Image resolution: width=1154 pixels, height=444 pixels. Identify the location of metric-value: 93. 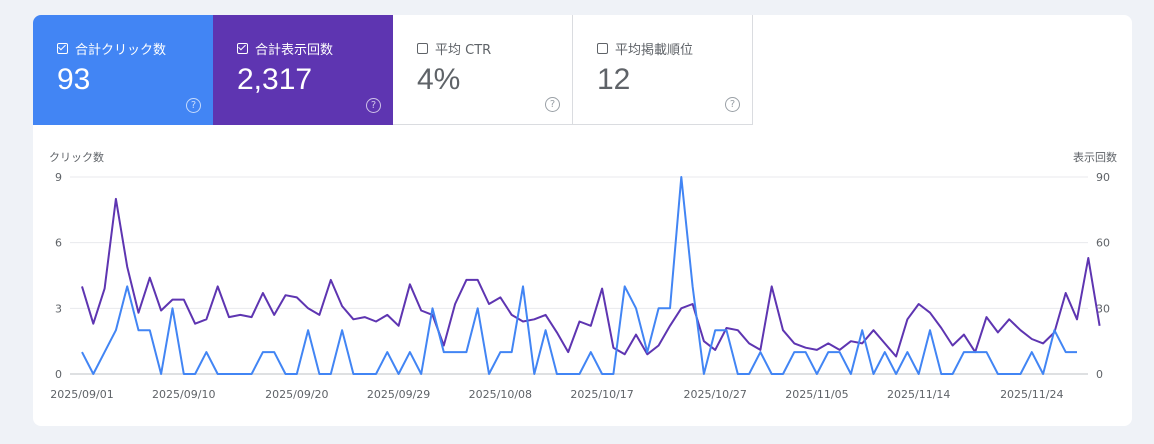
(74, 79).